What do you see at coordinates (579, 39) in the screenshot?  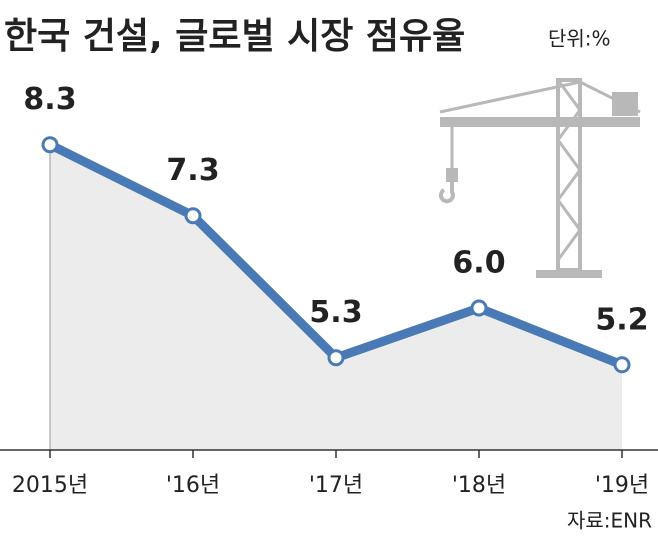 I see `unit-label: 단위:%` at bounding box center [579, 39].